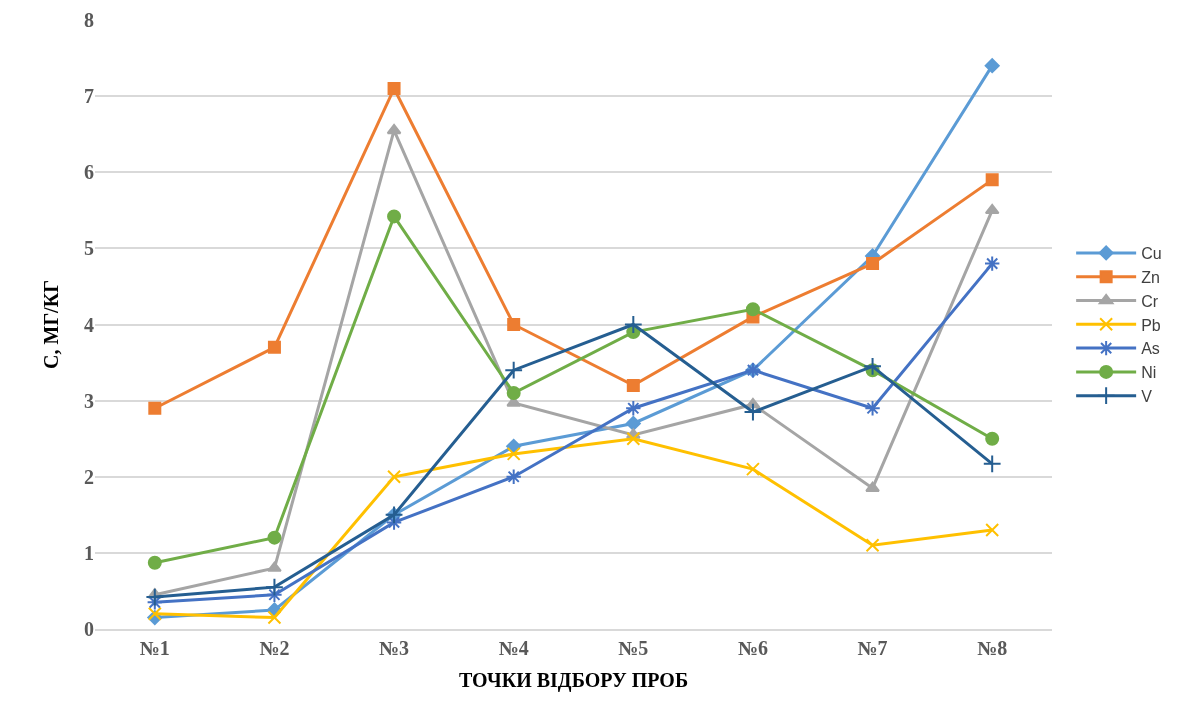 The width and height of the screenshot is (1202, 709). Describe the element at coordinates (573, 680) in the screenshot. I see `x-axis-title: ТОЧКИ ВІДБОРУ ПРОБ` at that location.